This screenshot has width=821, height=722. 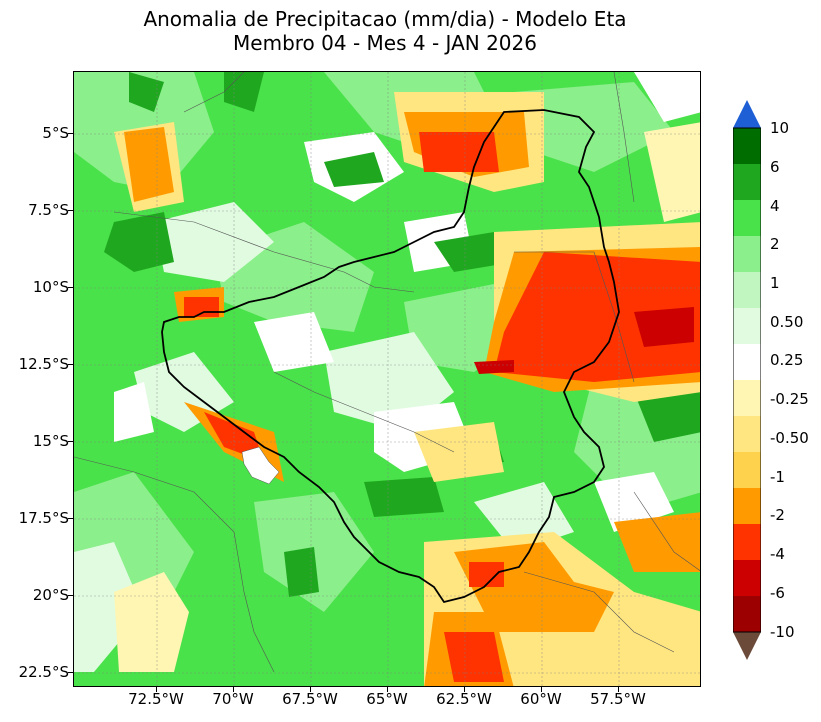 What do you see at coordinates (584, 340) in the screenshot?
I see `anomaly-field-dark-red` at bounding box center [584, 340].